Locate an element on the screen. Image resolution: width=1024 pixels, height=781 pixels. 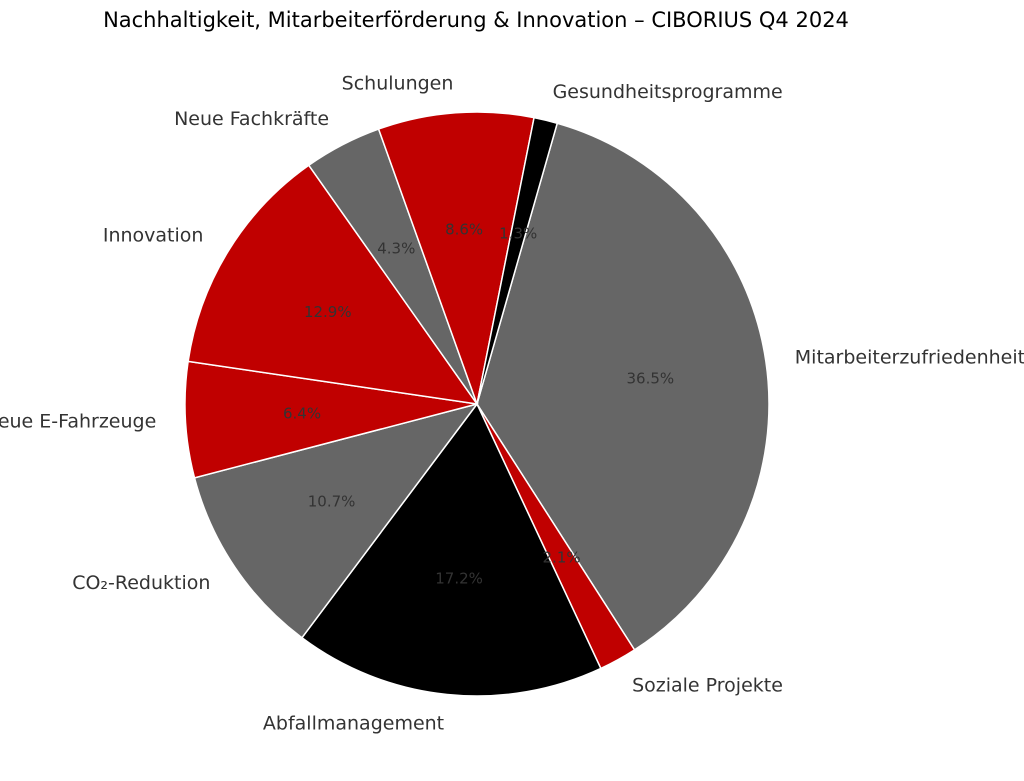
pie-category-label: Gesundheitsprogramme is located at coordinates (668, 92).